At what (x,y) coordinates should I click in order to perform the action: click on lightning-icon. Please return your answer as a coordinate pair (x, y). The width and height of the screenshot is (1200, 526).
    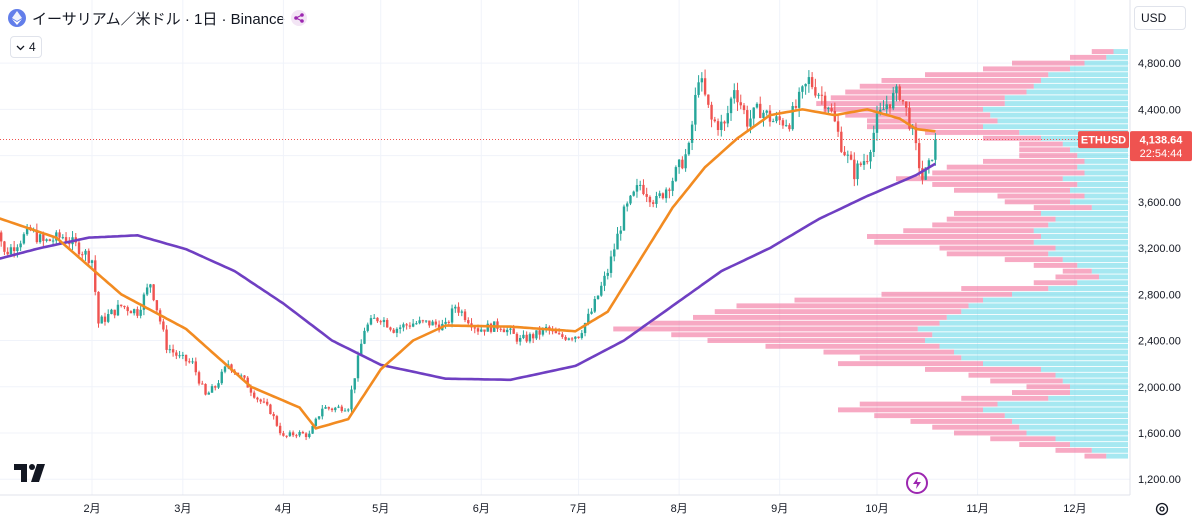
    Looking at the image, I should click on (917, 483).